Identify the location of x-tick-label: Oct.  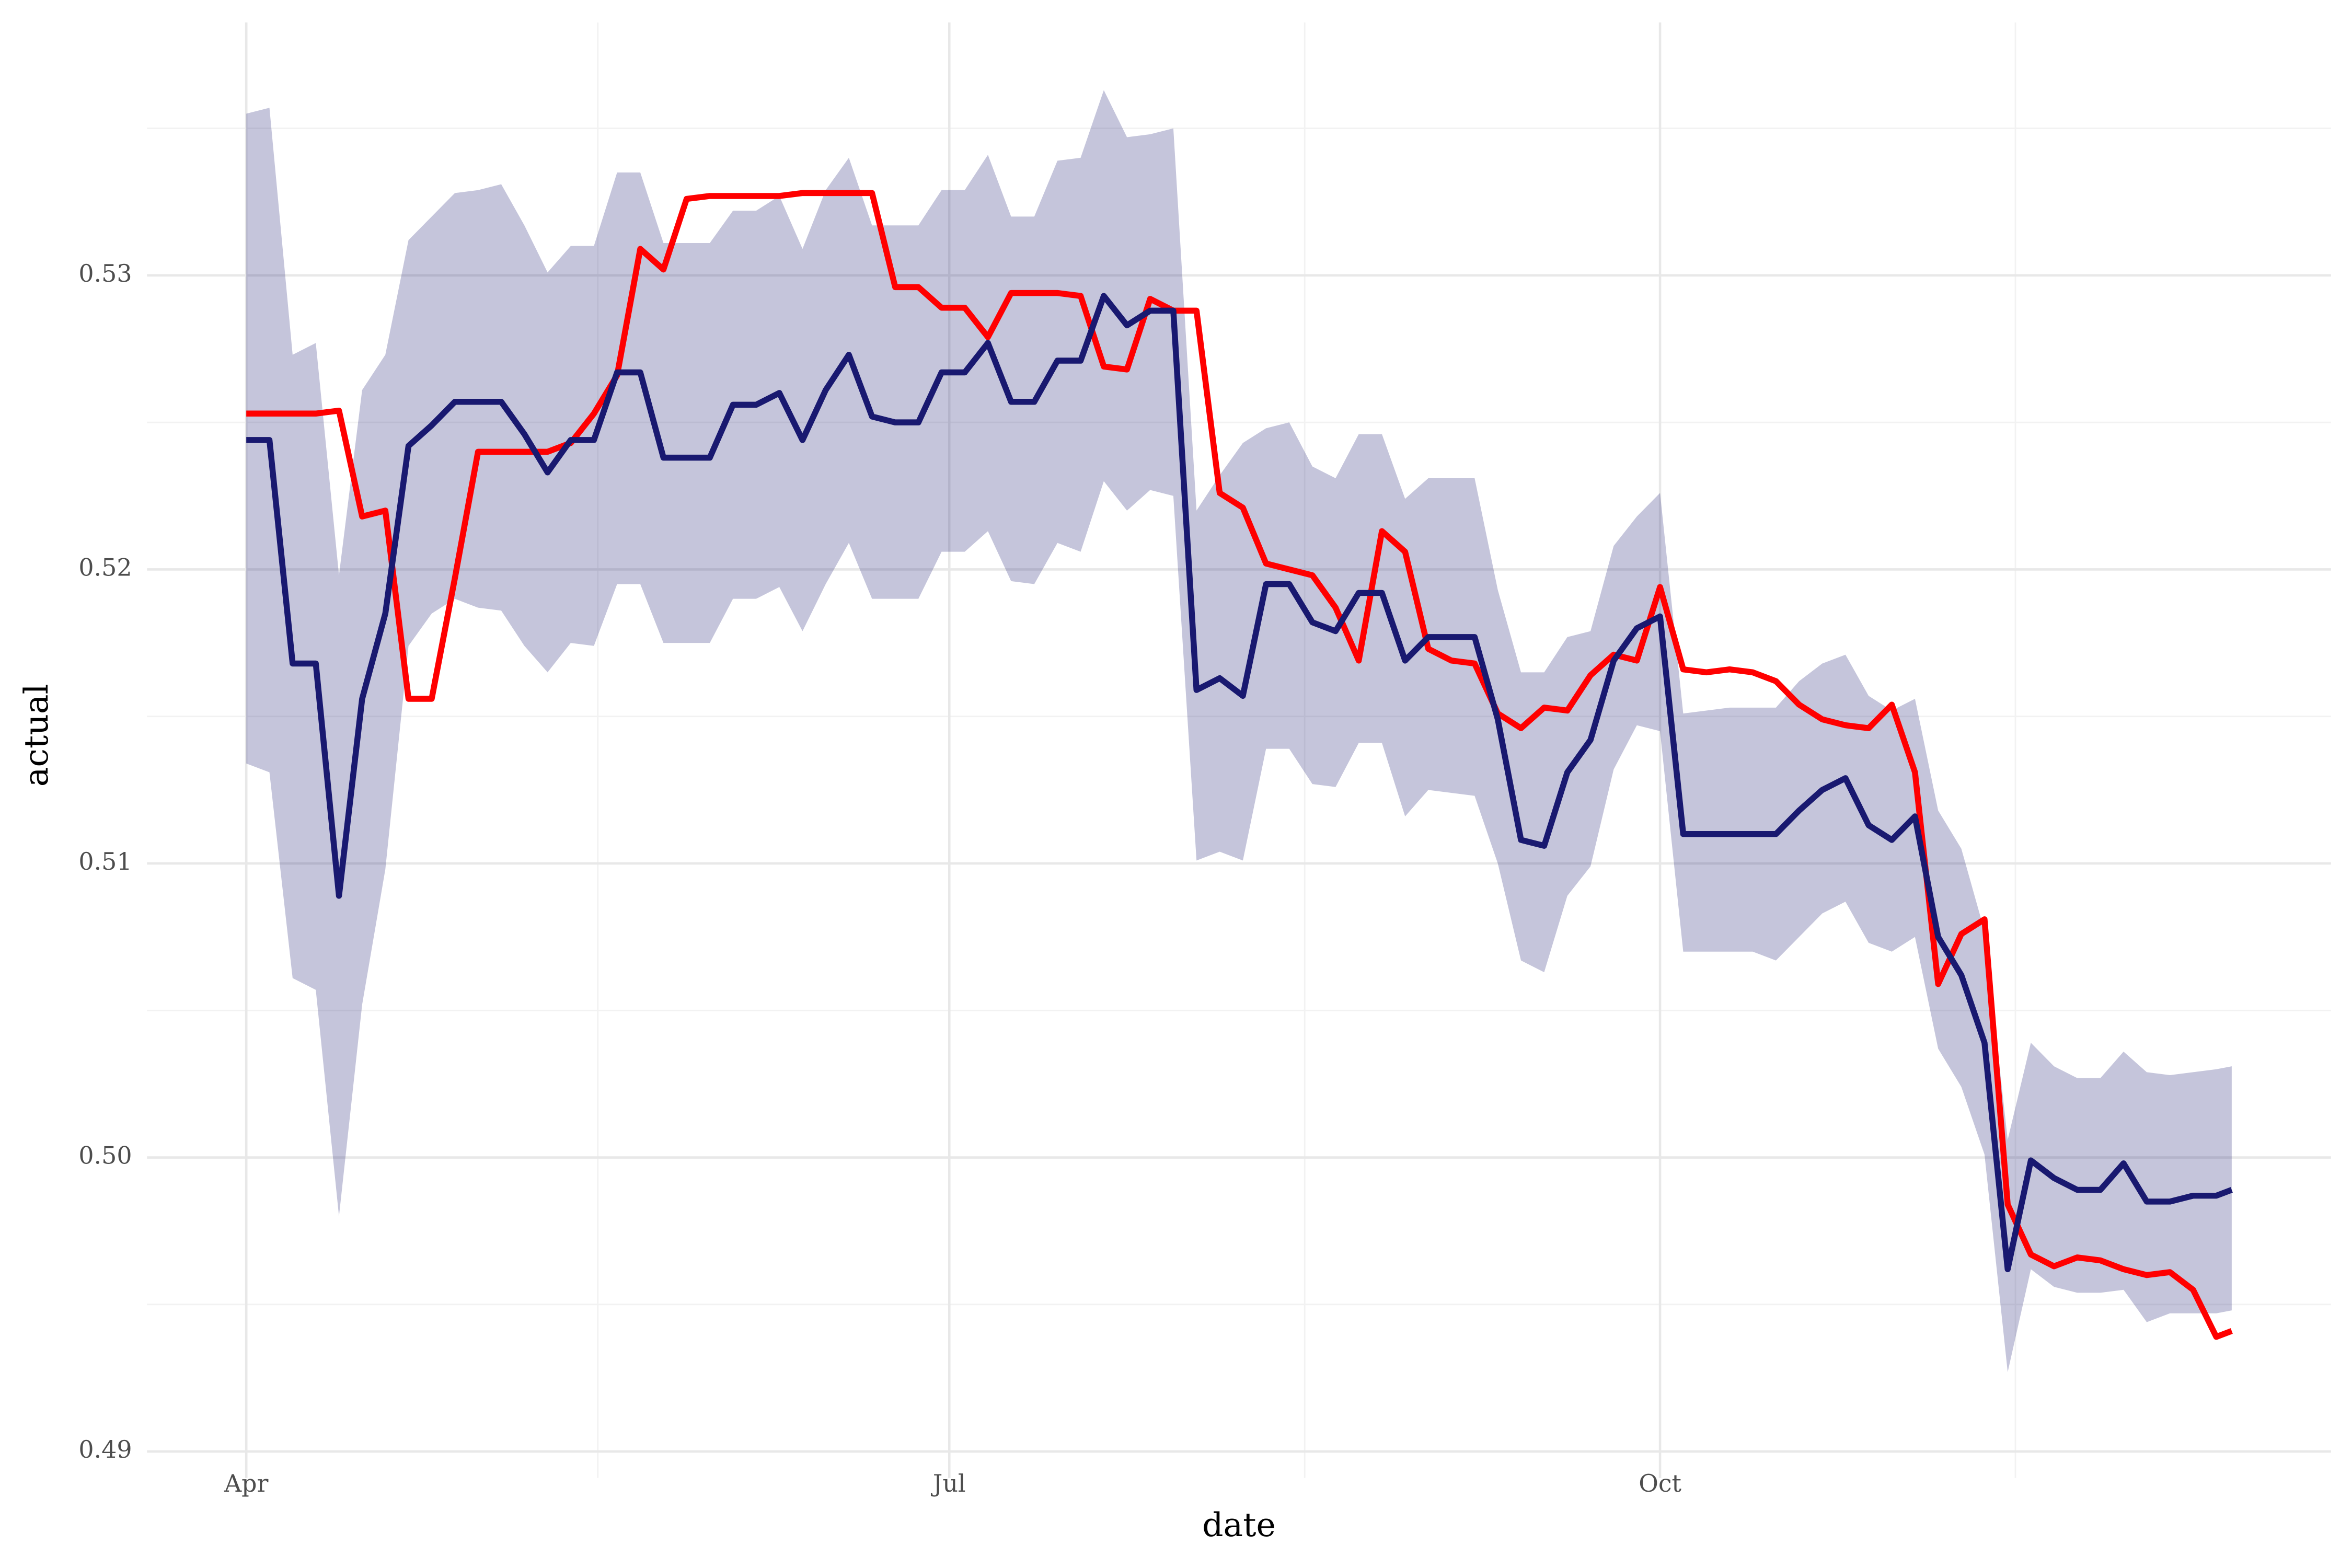
(1660, 1483).